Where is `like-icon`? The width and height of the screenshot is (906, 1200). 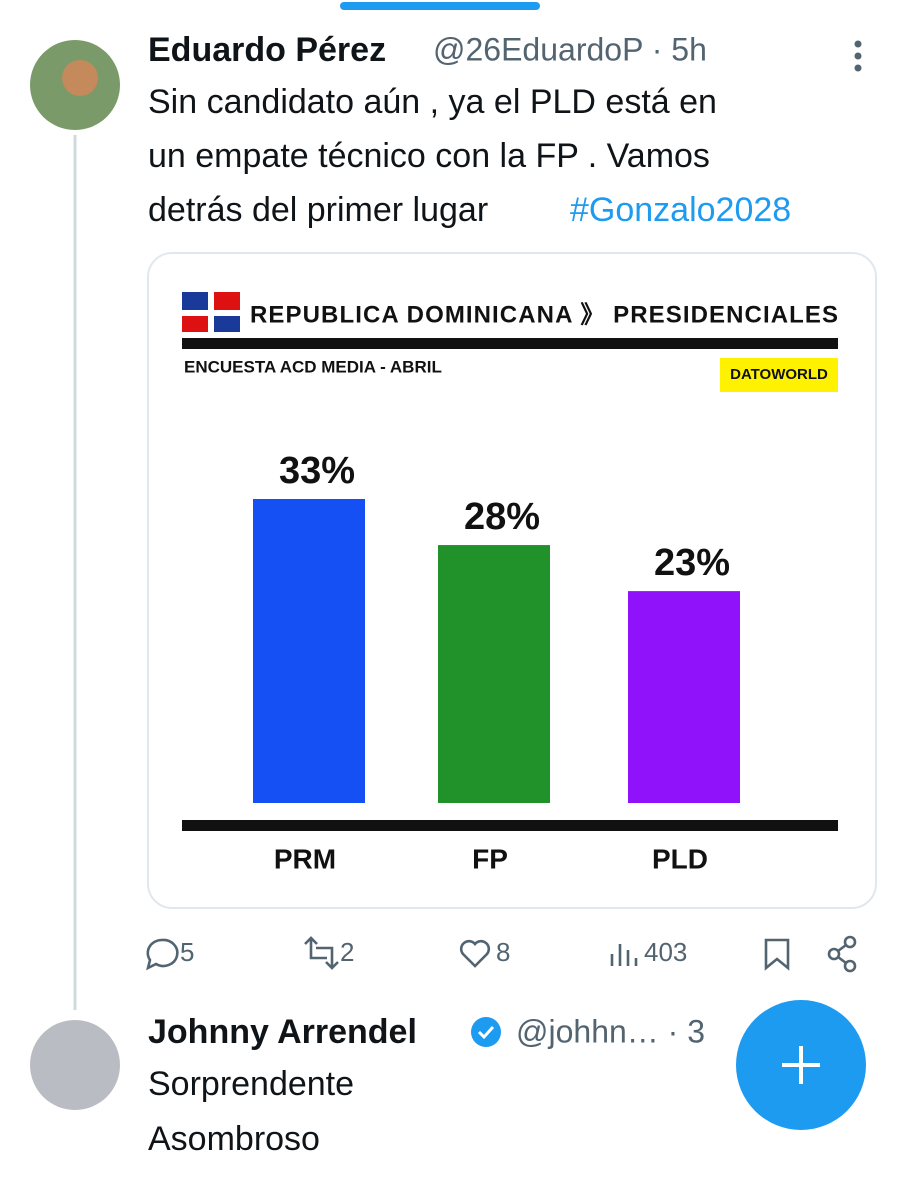
like-icon is located at coordinates (475, 953).